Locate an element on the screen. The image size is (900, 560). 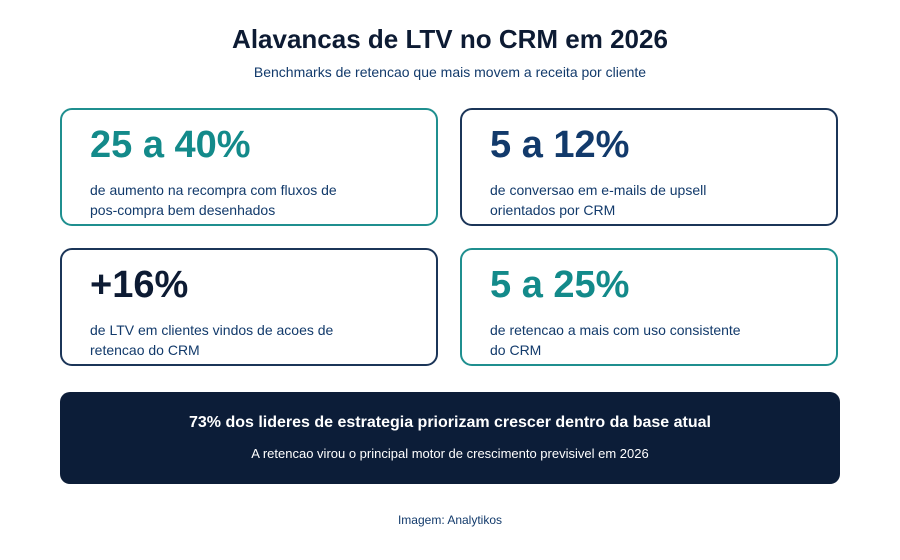
stat-value: +16% is located at coordinates (139, 285).